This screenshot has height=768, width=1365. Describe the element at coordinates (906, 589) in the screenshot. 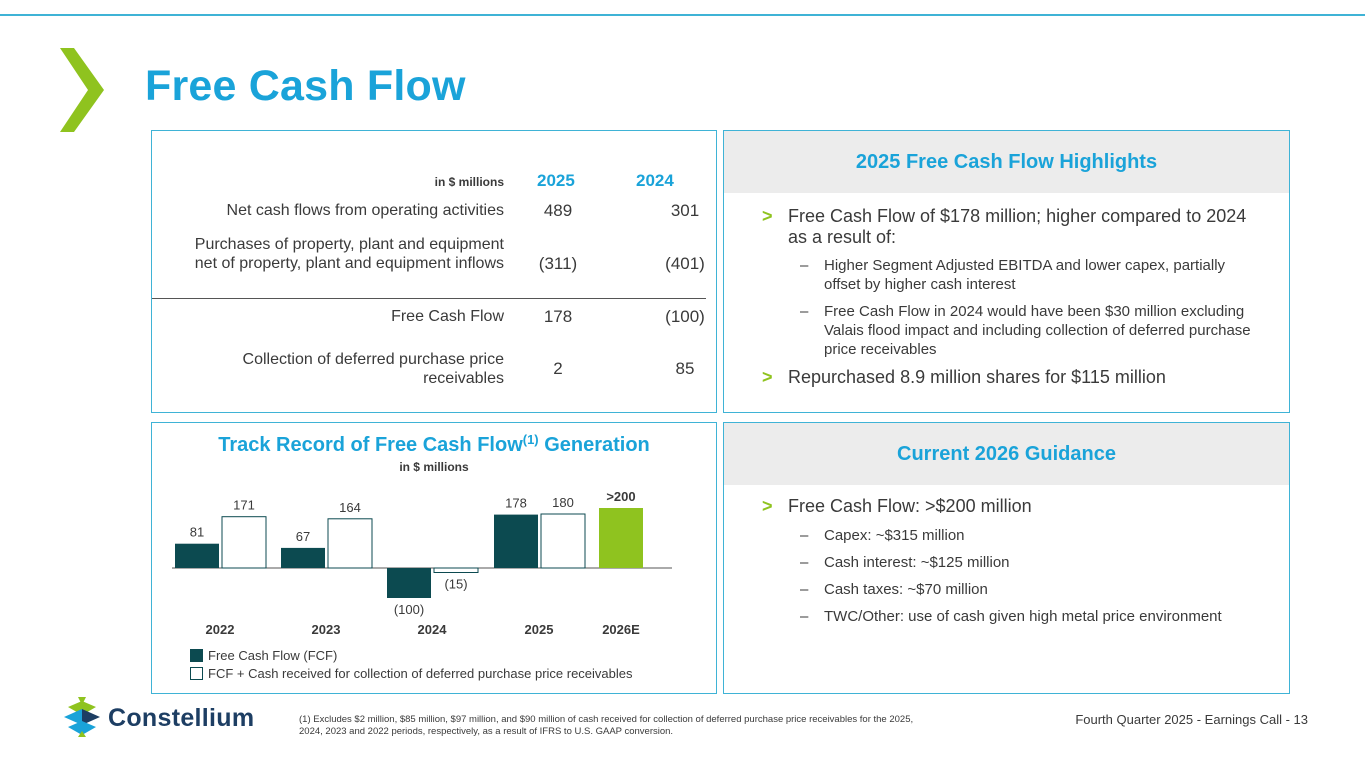

I see `guidance-sub-text: Cash taxes: ~$70 million` at that location.